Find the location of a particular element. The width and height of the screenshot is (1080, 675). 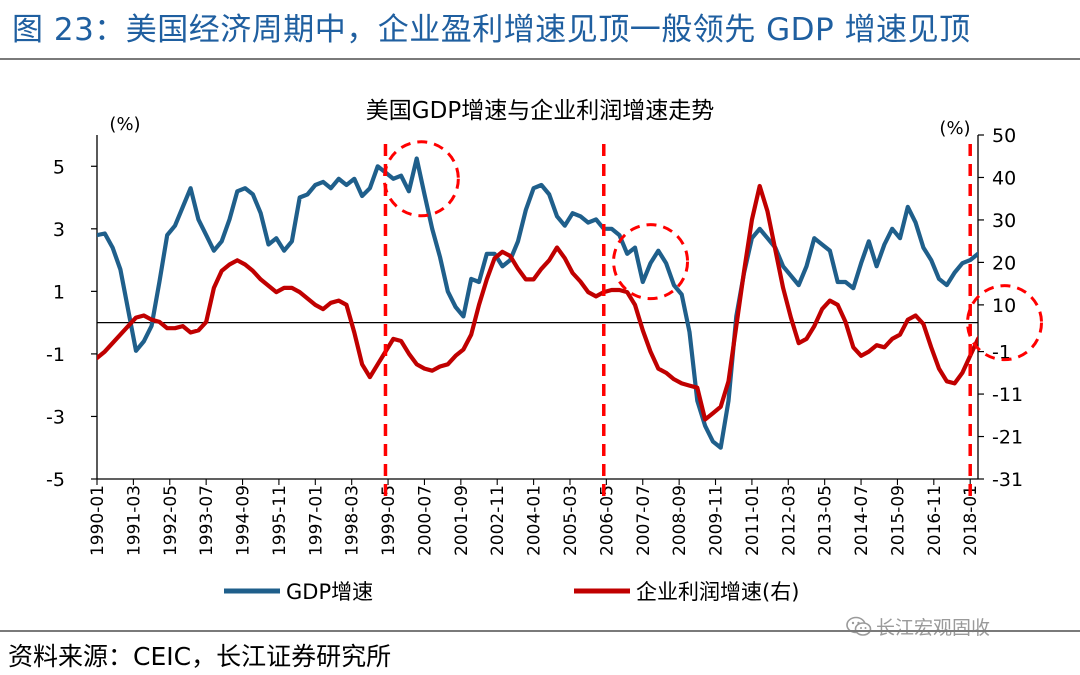

x-tick-label: 2008-09 is located at coordinates (680, 520).